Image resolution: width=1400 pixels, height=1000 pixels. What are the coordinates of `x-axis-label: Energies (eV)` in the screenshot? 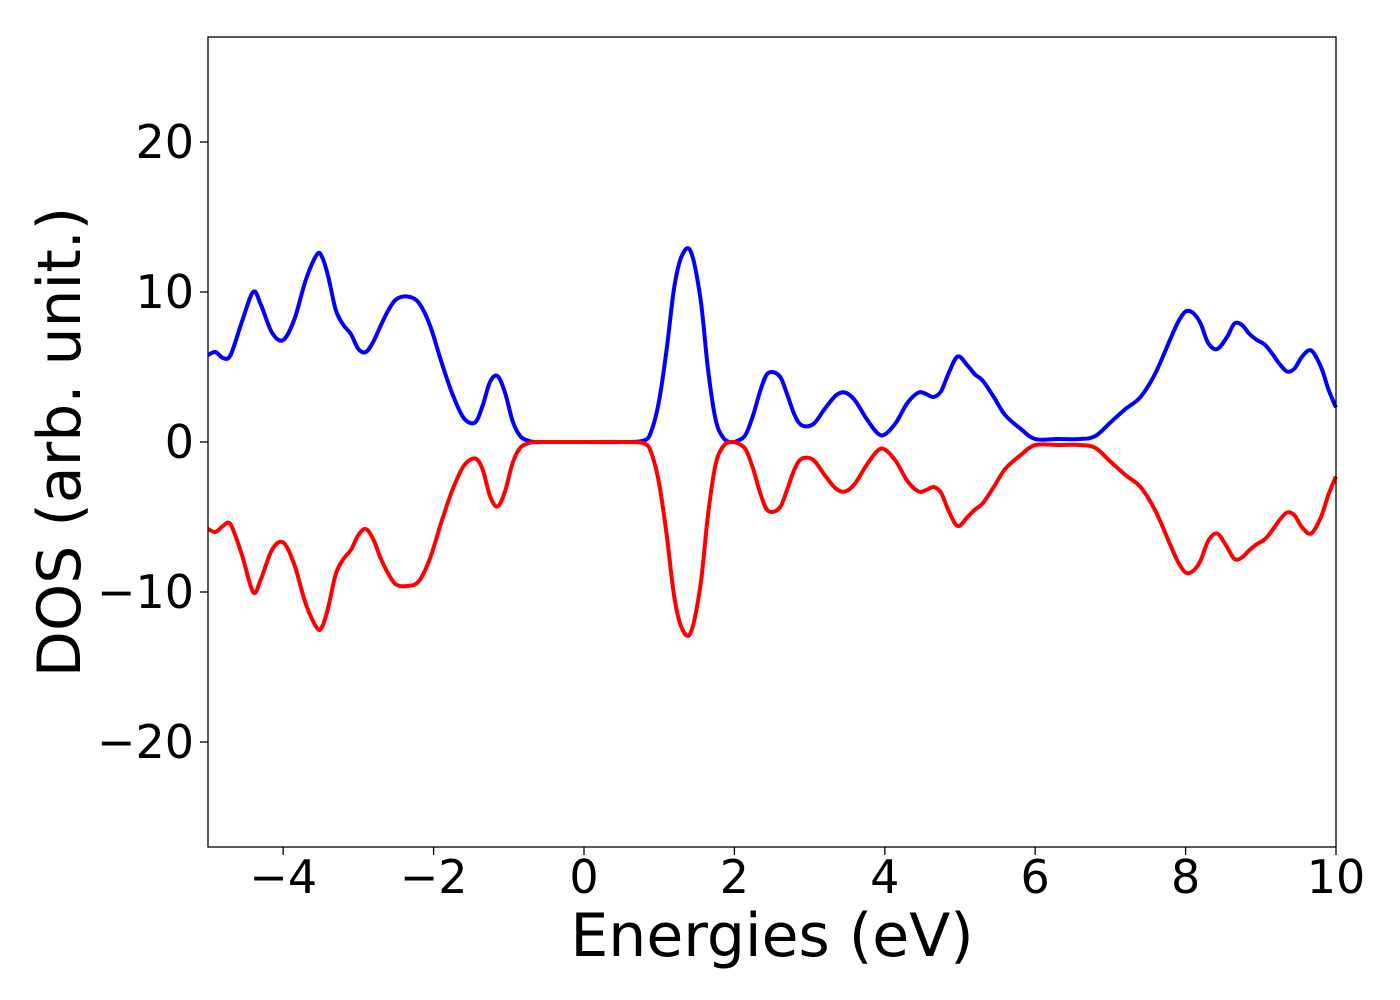 It's located at (771, 936).